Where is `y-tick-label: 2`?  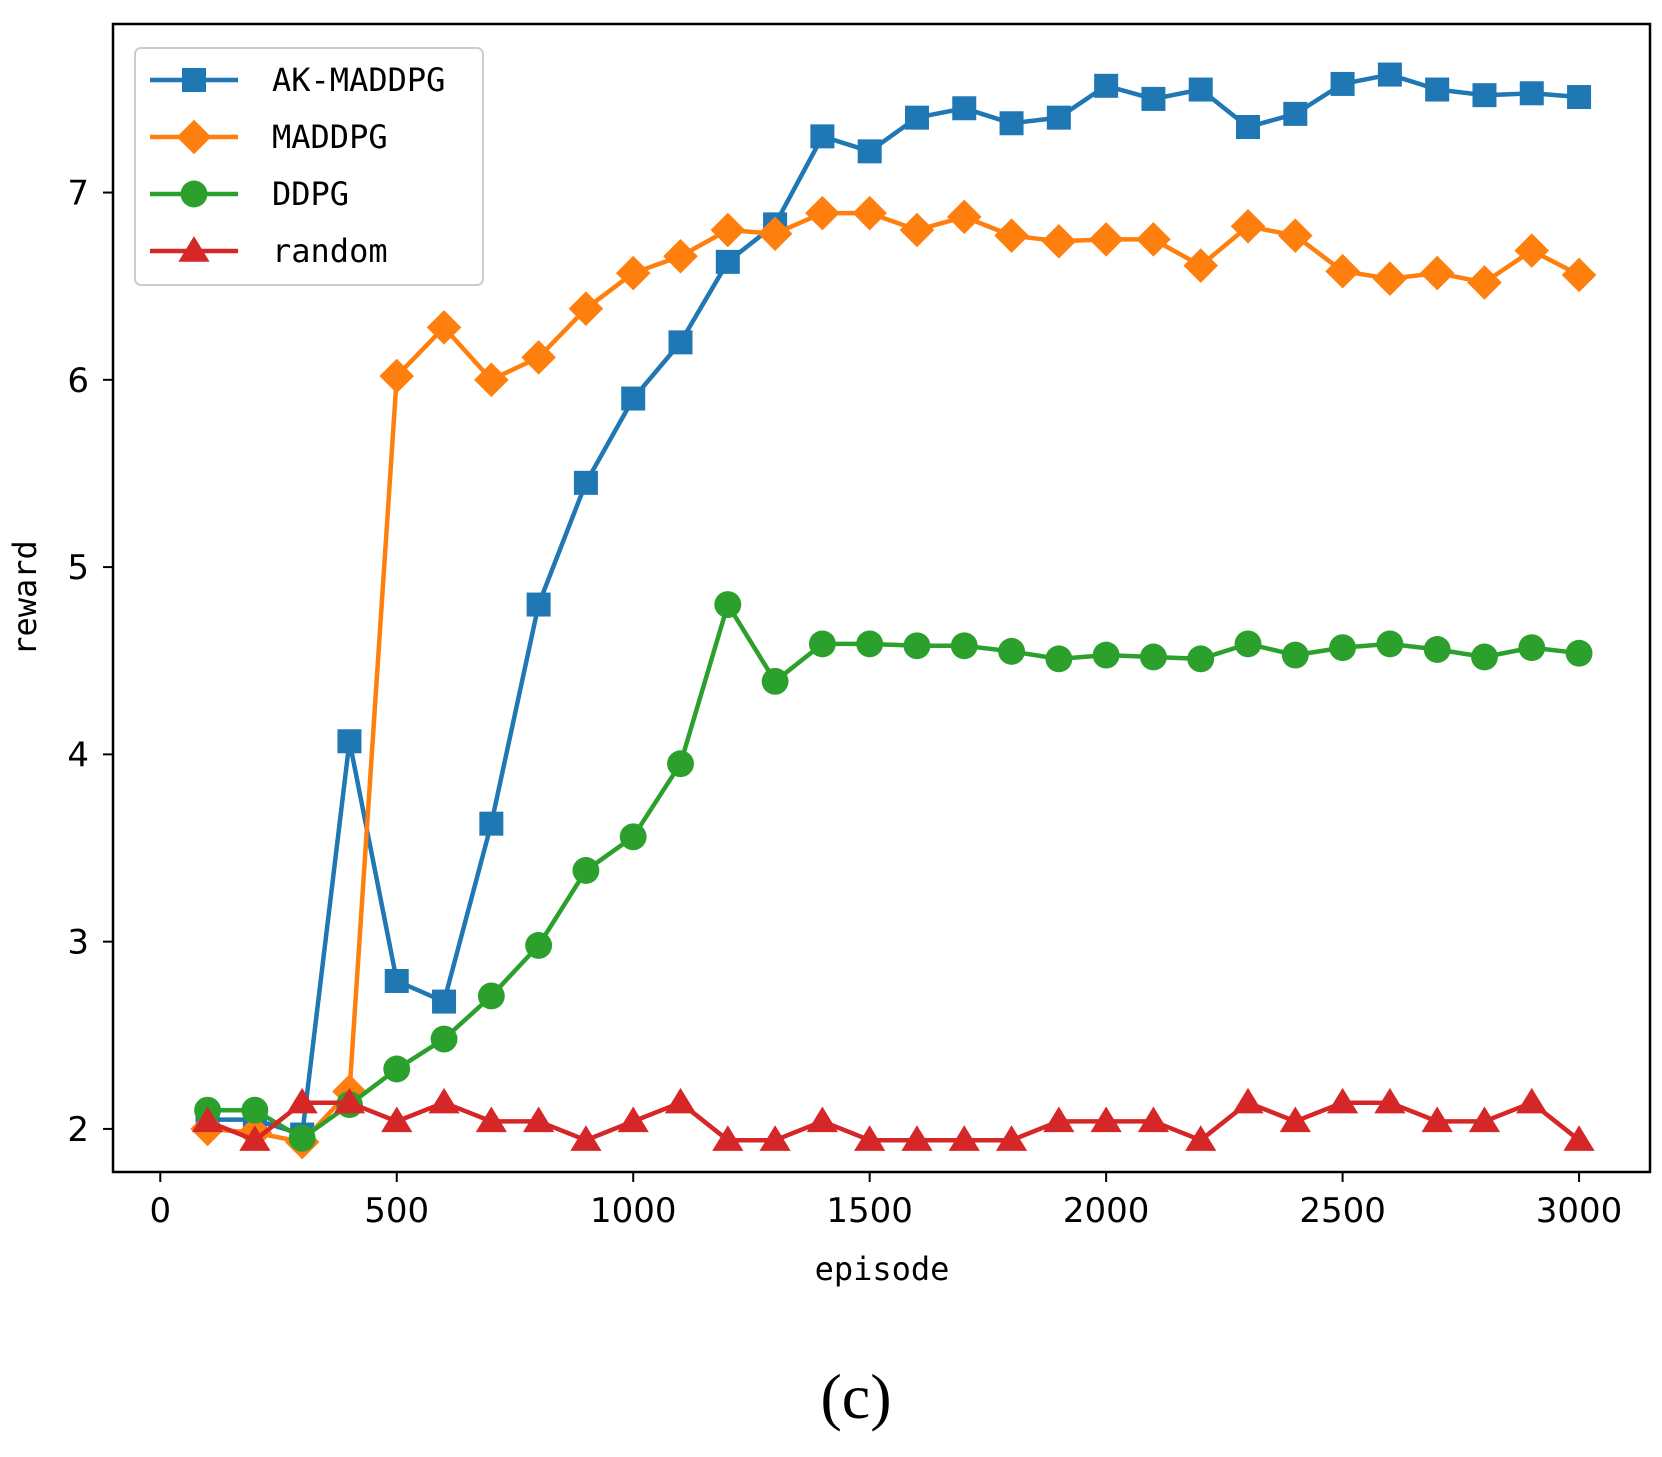 y-tick-label: 2 is located at coordinates (78, 1130).